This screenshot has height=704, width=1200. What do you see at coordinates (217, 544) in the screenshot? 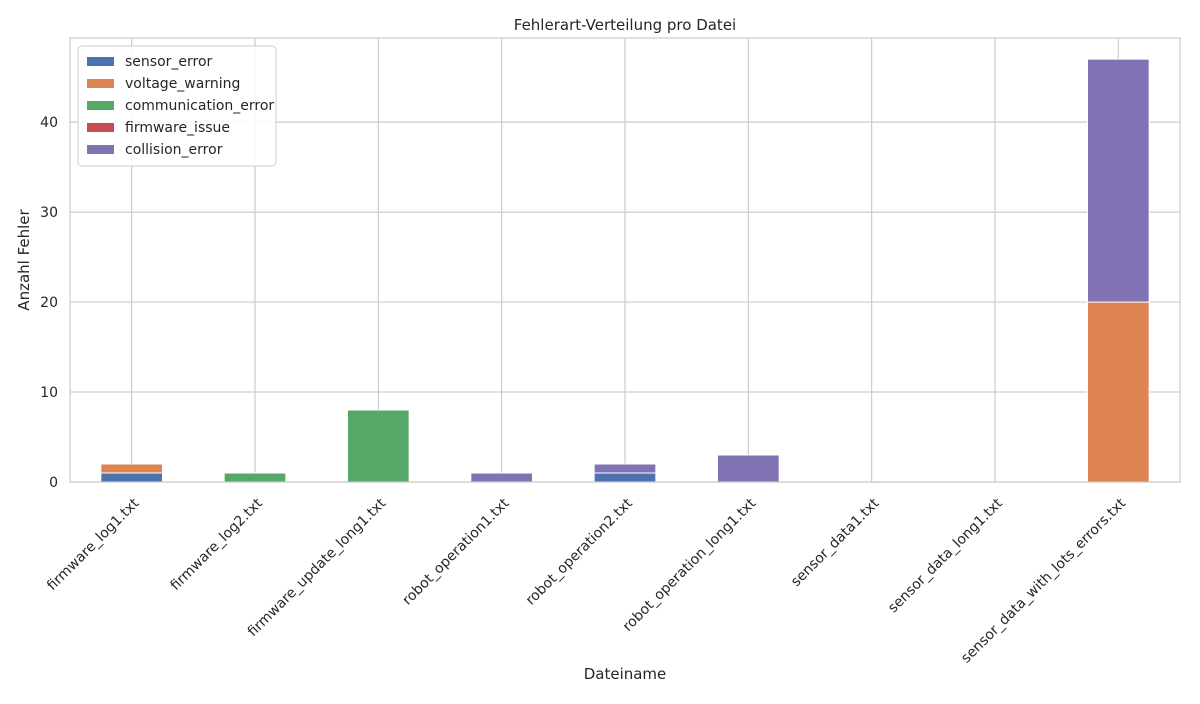
I see `x-tick-label: firmware_log2.txt` at bounding box center [217, 544].